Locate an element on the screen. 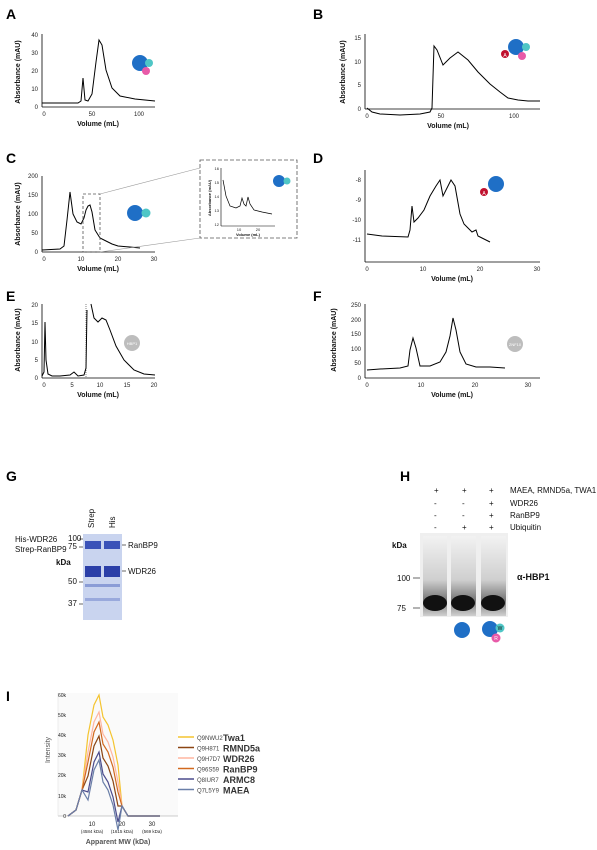 This screenshot has height=850, width=597. b-ylabel: Absorbance (mAU) is located at coordinates (343, 71).